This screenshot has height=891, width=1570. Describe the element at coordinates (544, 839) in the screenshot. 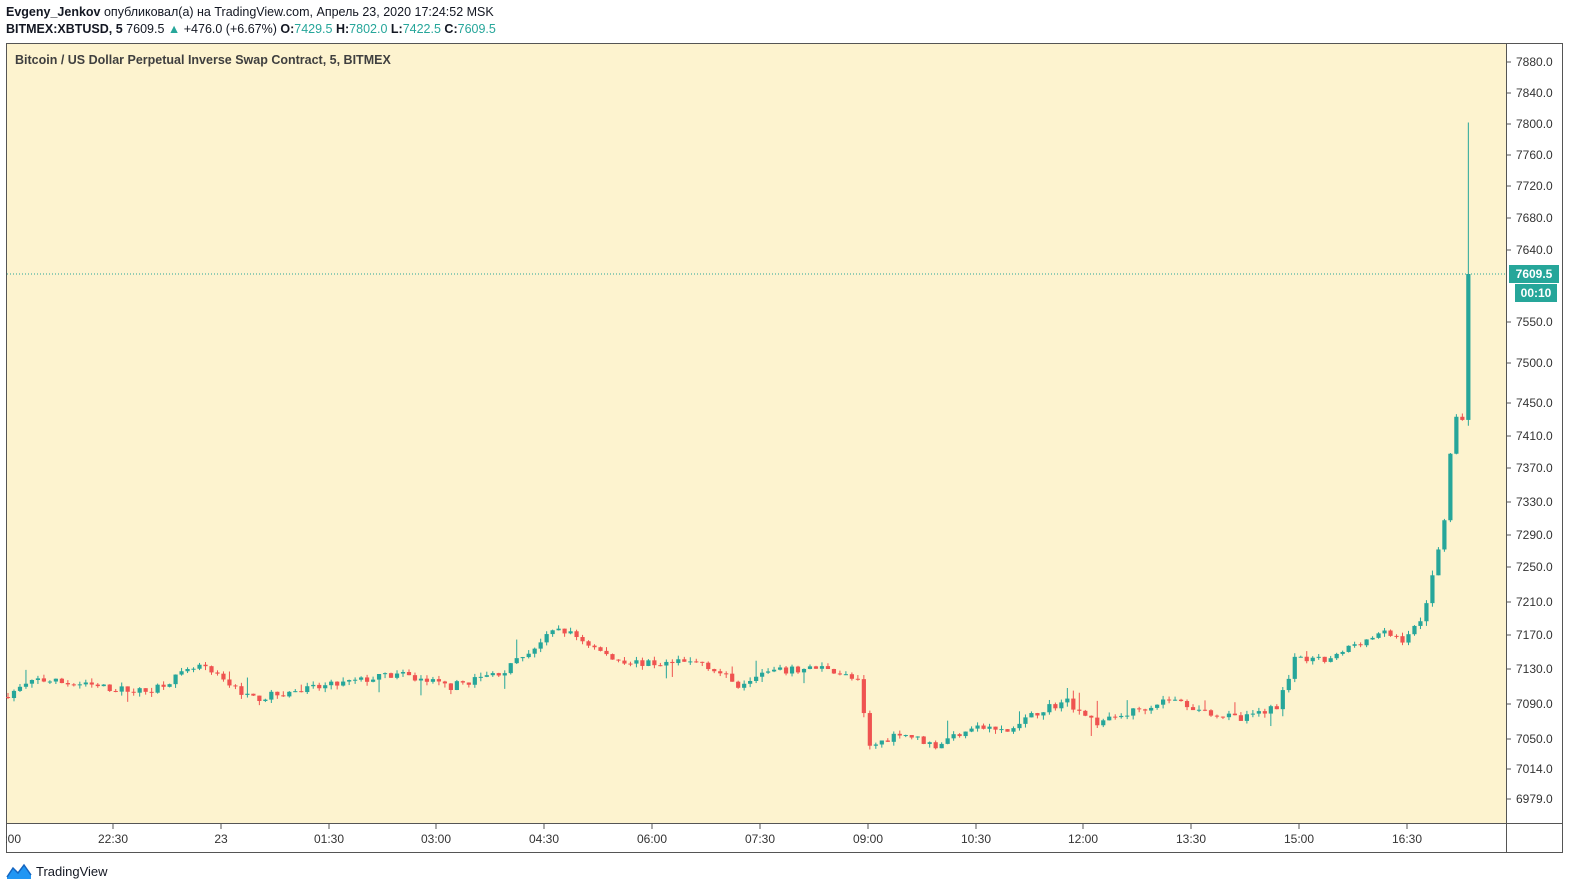

I see `x-tick-label: 04:30` at that location.